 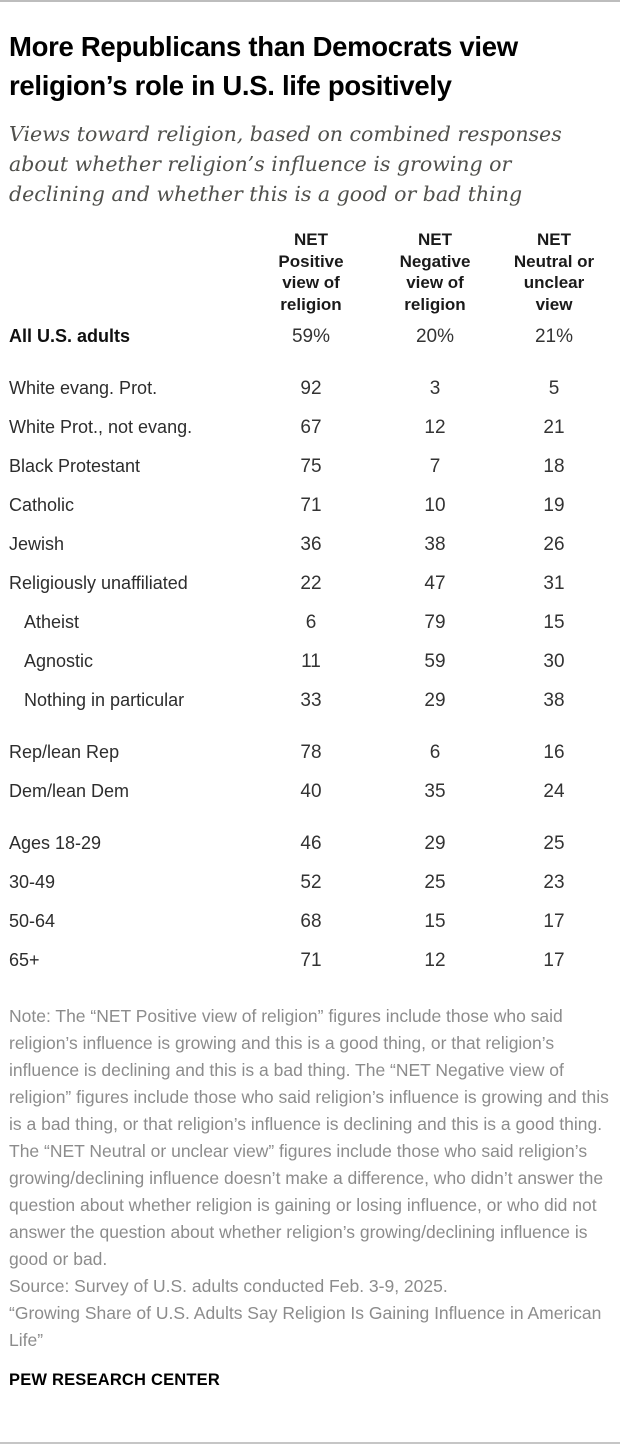 I want to click on cell-net-neutral: 30, so click(x=554, y=661).